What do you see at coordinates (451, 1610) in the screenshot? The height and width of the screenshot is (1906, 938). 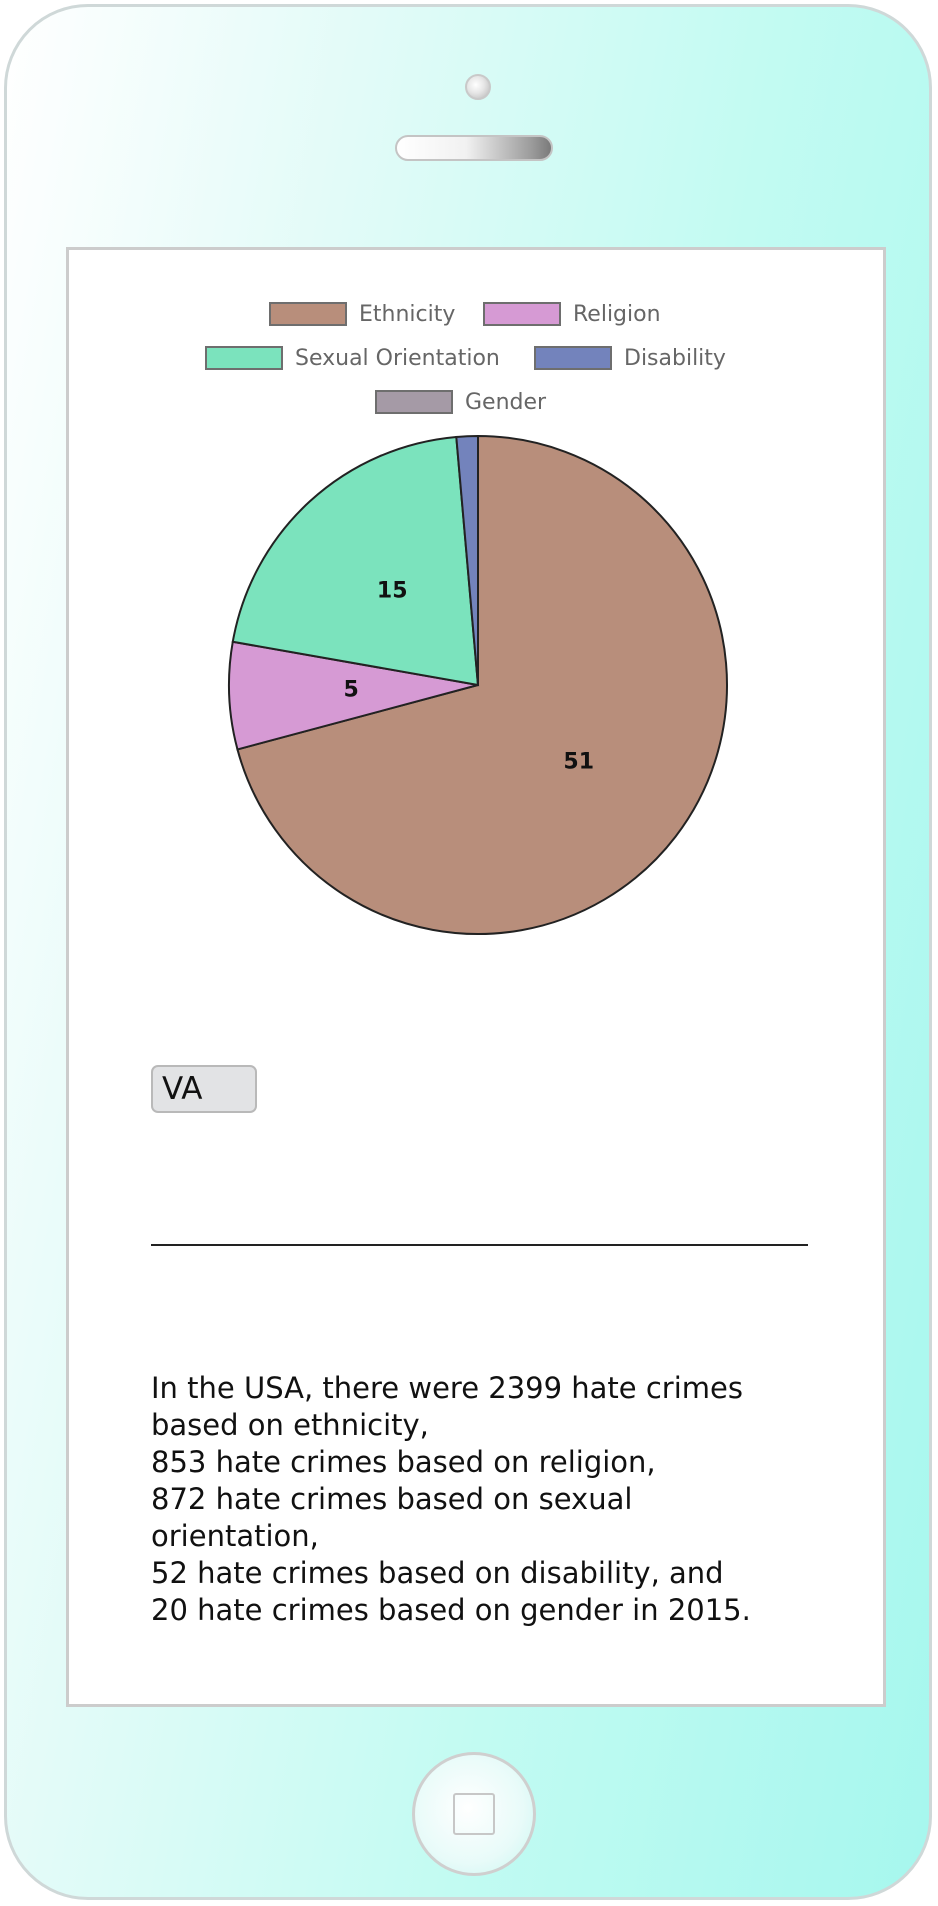 I see `summary-line: 20 hate crimes based on gender in 2015.` at bounding box center [451, 1610].